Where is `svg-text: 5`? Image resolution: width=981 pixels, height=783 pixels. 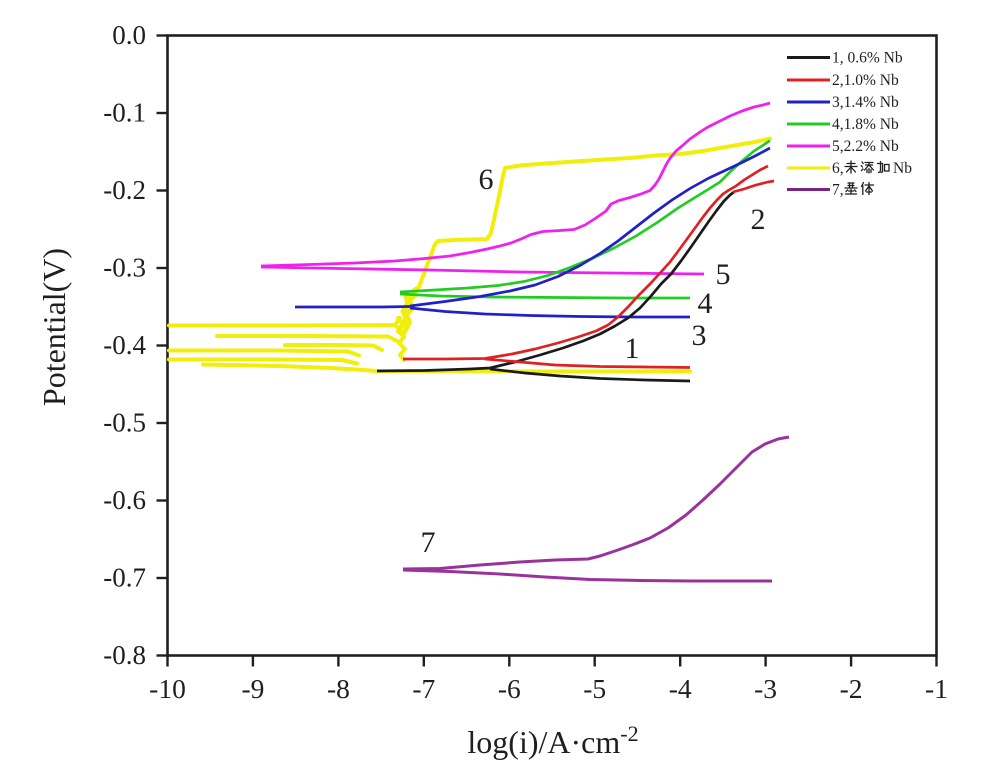
svg-text: 5 is located at coordinates (723, 274).